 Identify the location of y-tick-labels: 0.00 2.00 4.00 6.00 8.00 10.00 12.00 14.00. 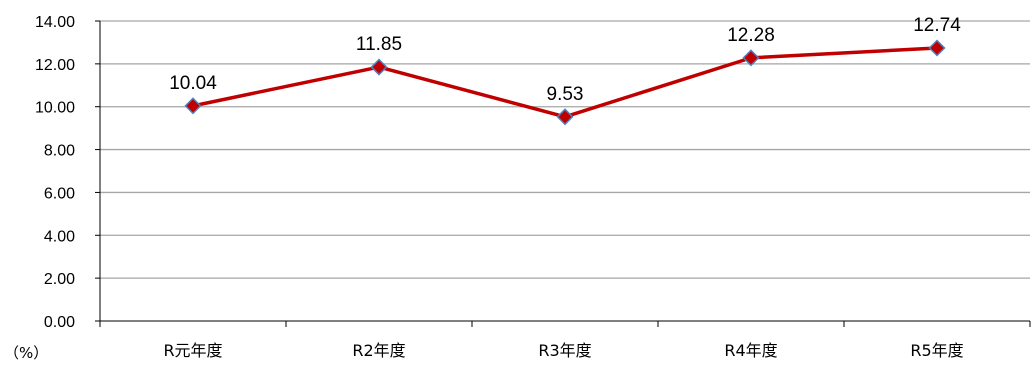
(55, 172).